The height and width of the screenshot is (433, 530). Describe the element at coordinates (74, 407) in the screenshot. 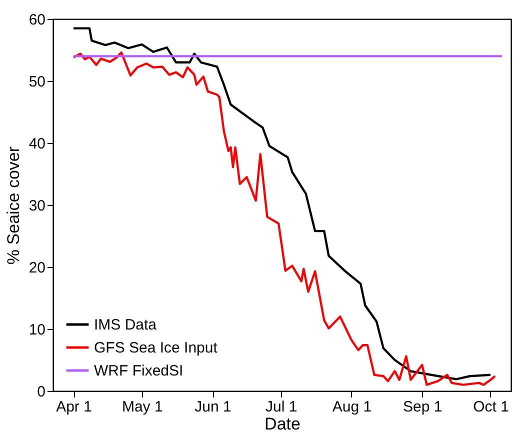

I see `x-tick-label: Apr 1` at that location.